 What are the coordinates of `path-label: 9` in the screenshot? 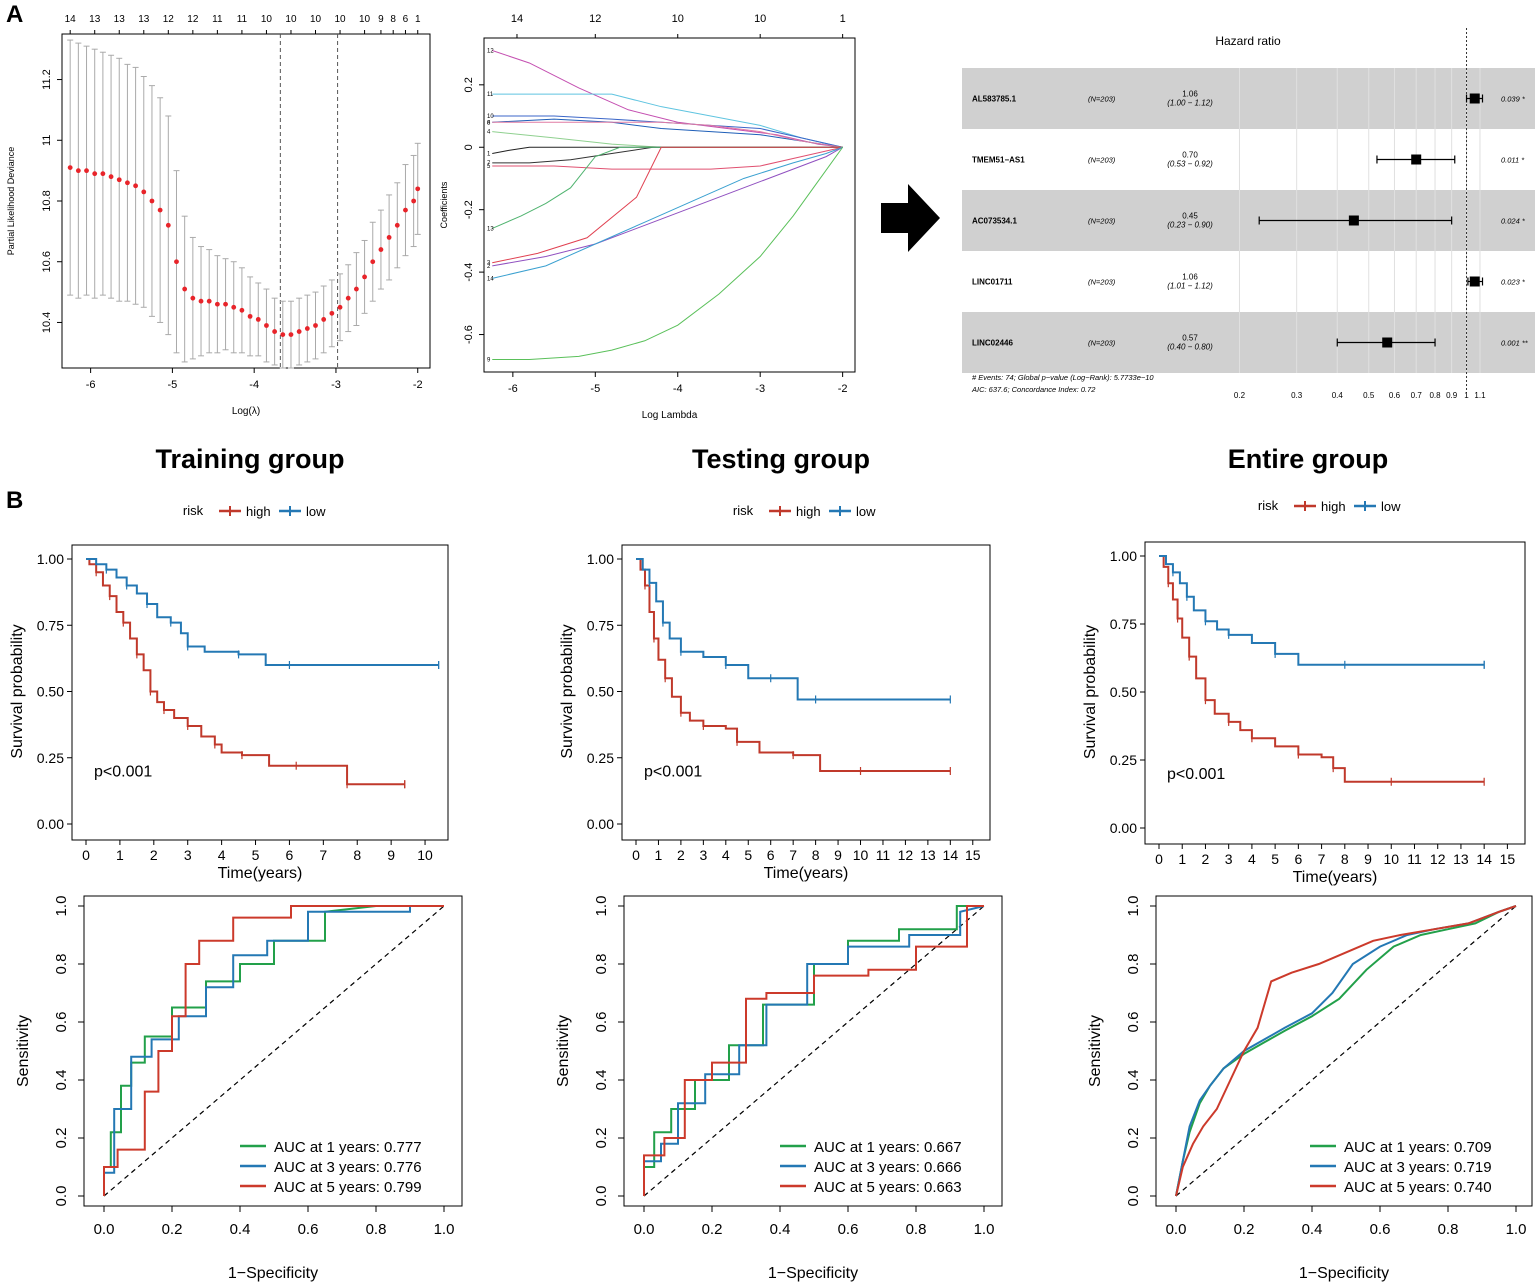 It's located at (489, 361).